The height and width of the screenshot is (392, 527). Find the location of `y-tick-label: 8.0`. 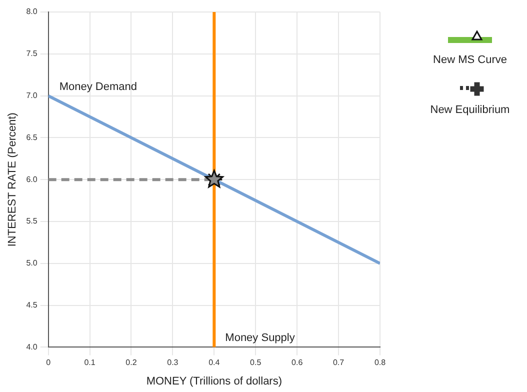

y-tick-label: 8.0 is located at coordinates (32, 11).